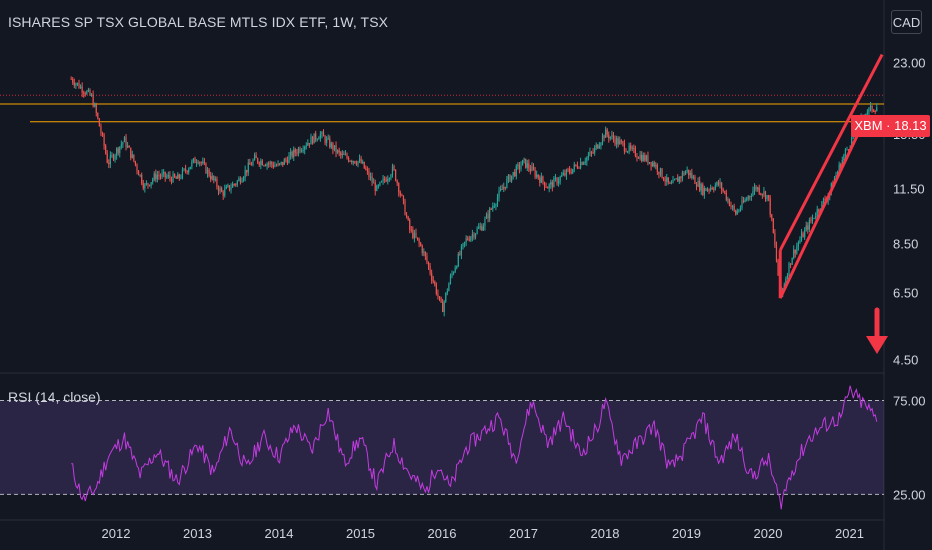  What do you see at coordinates (909, 189) in the screenshot?
I see `y-tick-label: 11.50` at bounding box center [909, 189].